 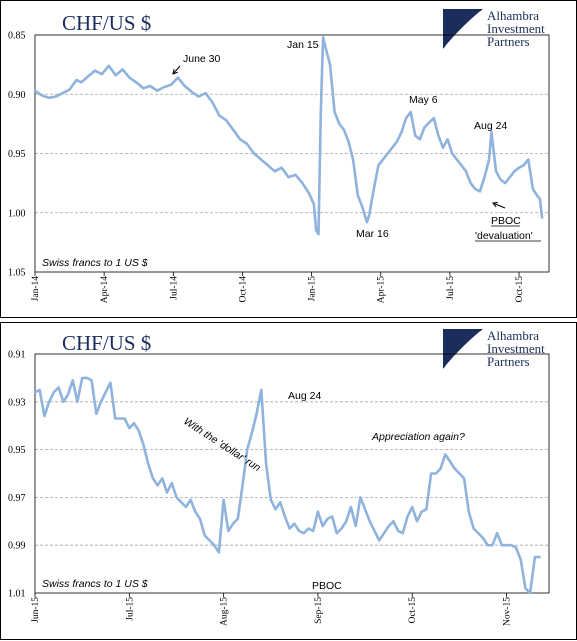 I want to click on y-tick-label: 0.90, so click(x=17, y=95).